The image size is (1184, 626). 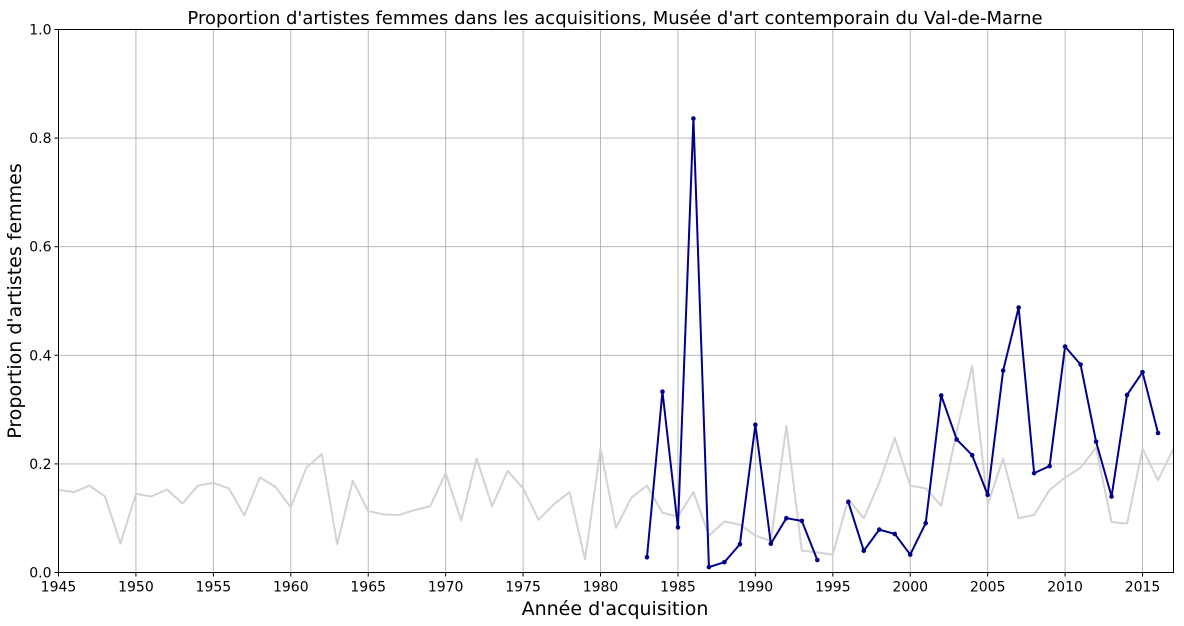 What do you see at coordinates (615, 609) in the screenshot?
I see `x-axis-label: Année d'acquisition` at bounding box center [615, 609].